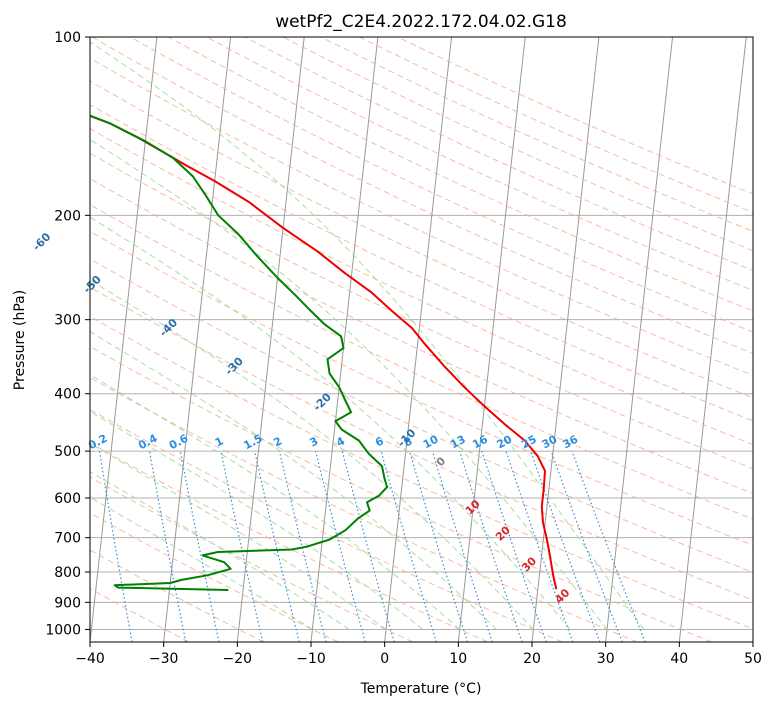 The height and width of the screenshot is (708, 775). What do you see at coordinates (431, 442) in the screenshot?
I see `mixing-ratio-label: 10` at bounding box center [431, 442].